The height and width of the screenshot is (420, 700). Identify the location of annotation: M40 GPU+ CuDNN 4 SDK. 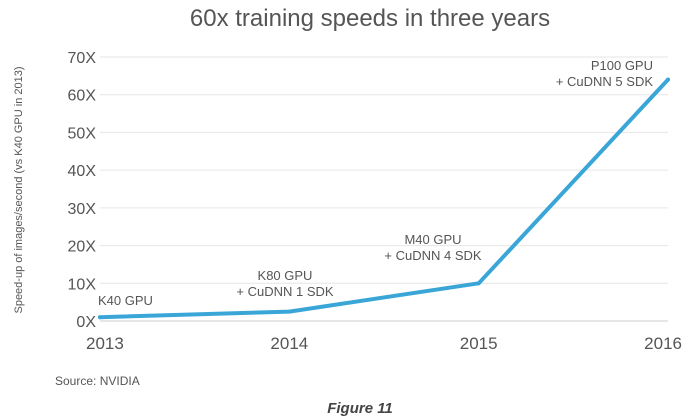
(432, 247).